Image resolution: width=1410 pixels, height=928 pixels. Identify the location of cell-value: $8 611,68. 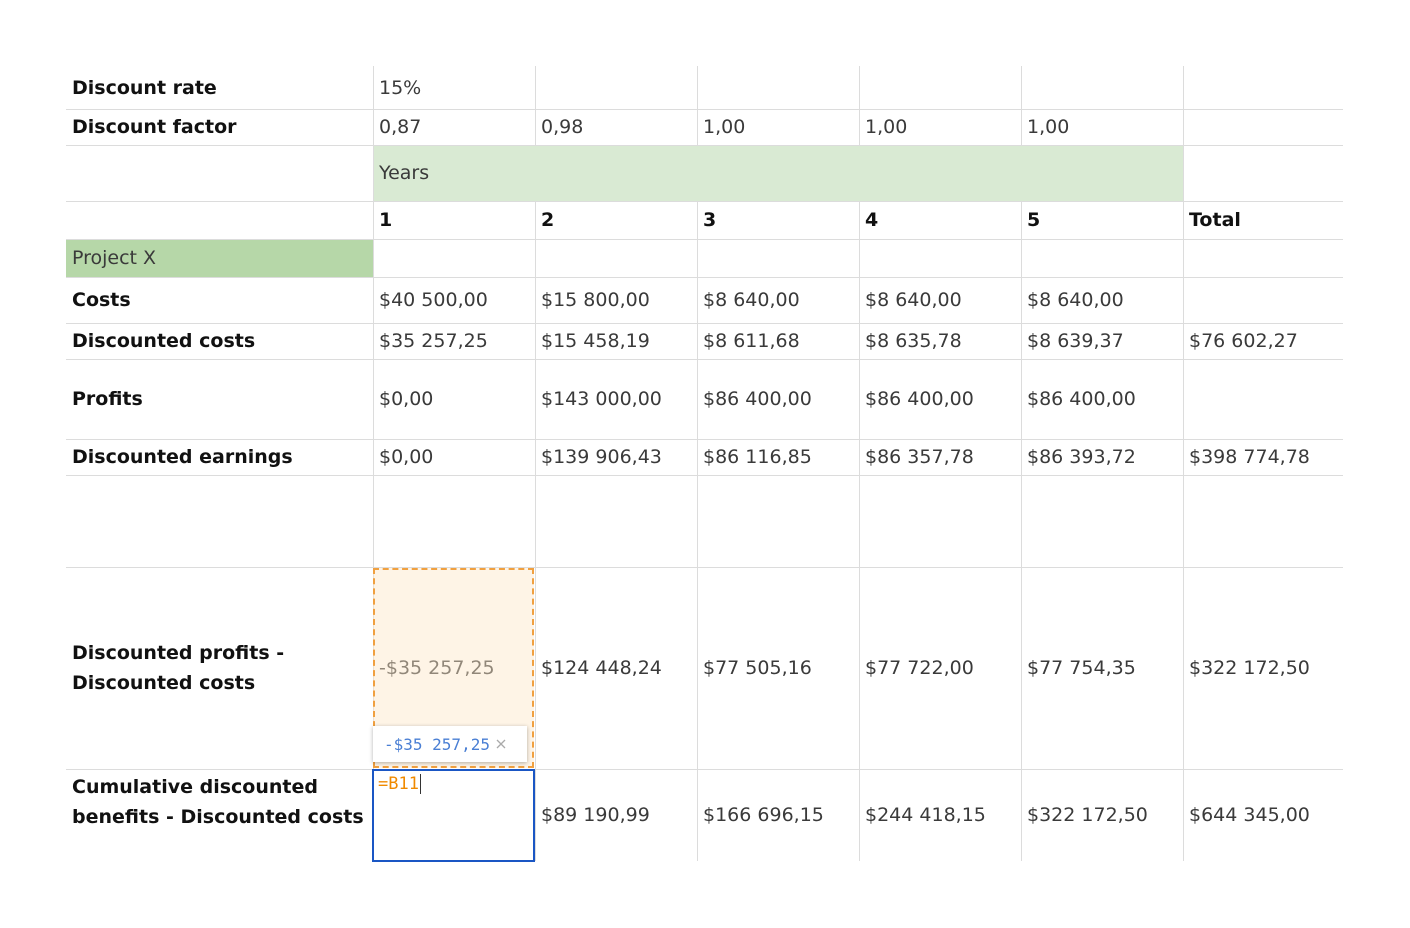
(751, 341).